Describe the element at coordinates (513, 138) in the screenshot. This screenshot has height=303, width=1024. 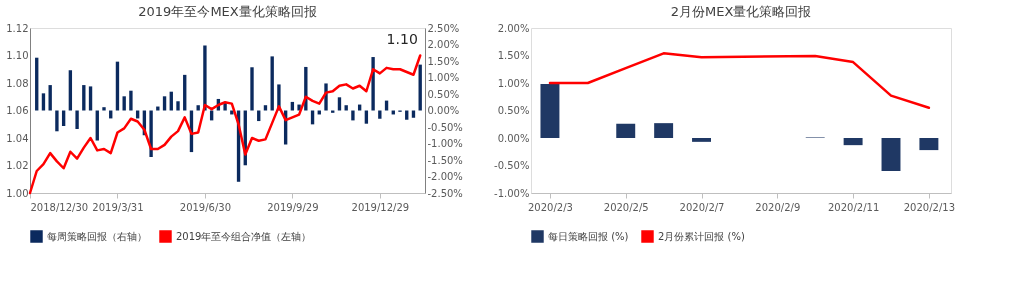
I see `y-tick-label: 0.00%` at that location.